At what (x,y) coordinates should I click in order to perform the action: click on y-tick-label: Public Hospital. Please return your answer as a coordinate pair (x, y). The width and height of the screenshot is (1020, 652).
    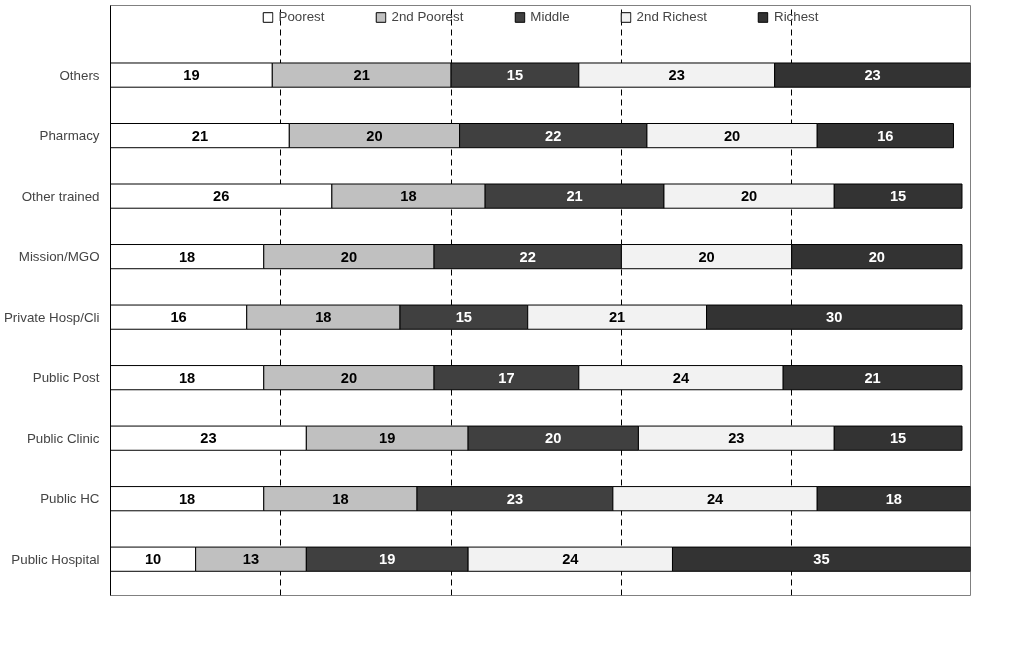
    Looking at the image, I should click on (55, 559).